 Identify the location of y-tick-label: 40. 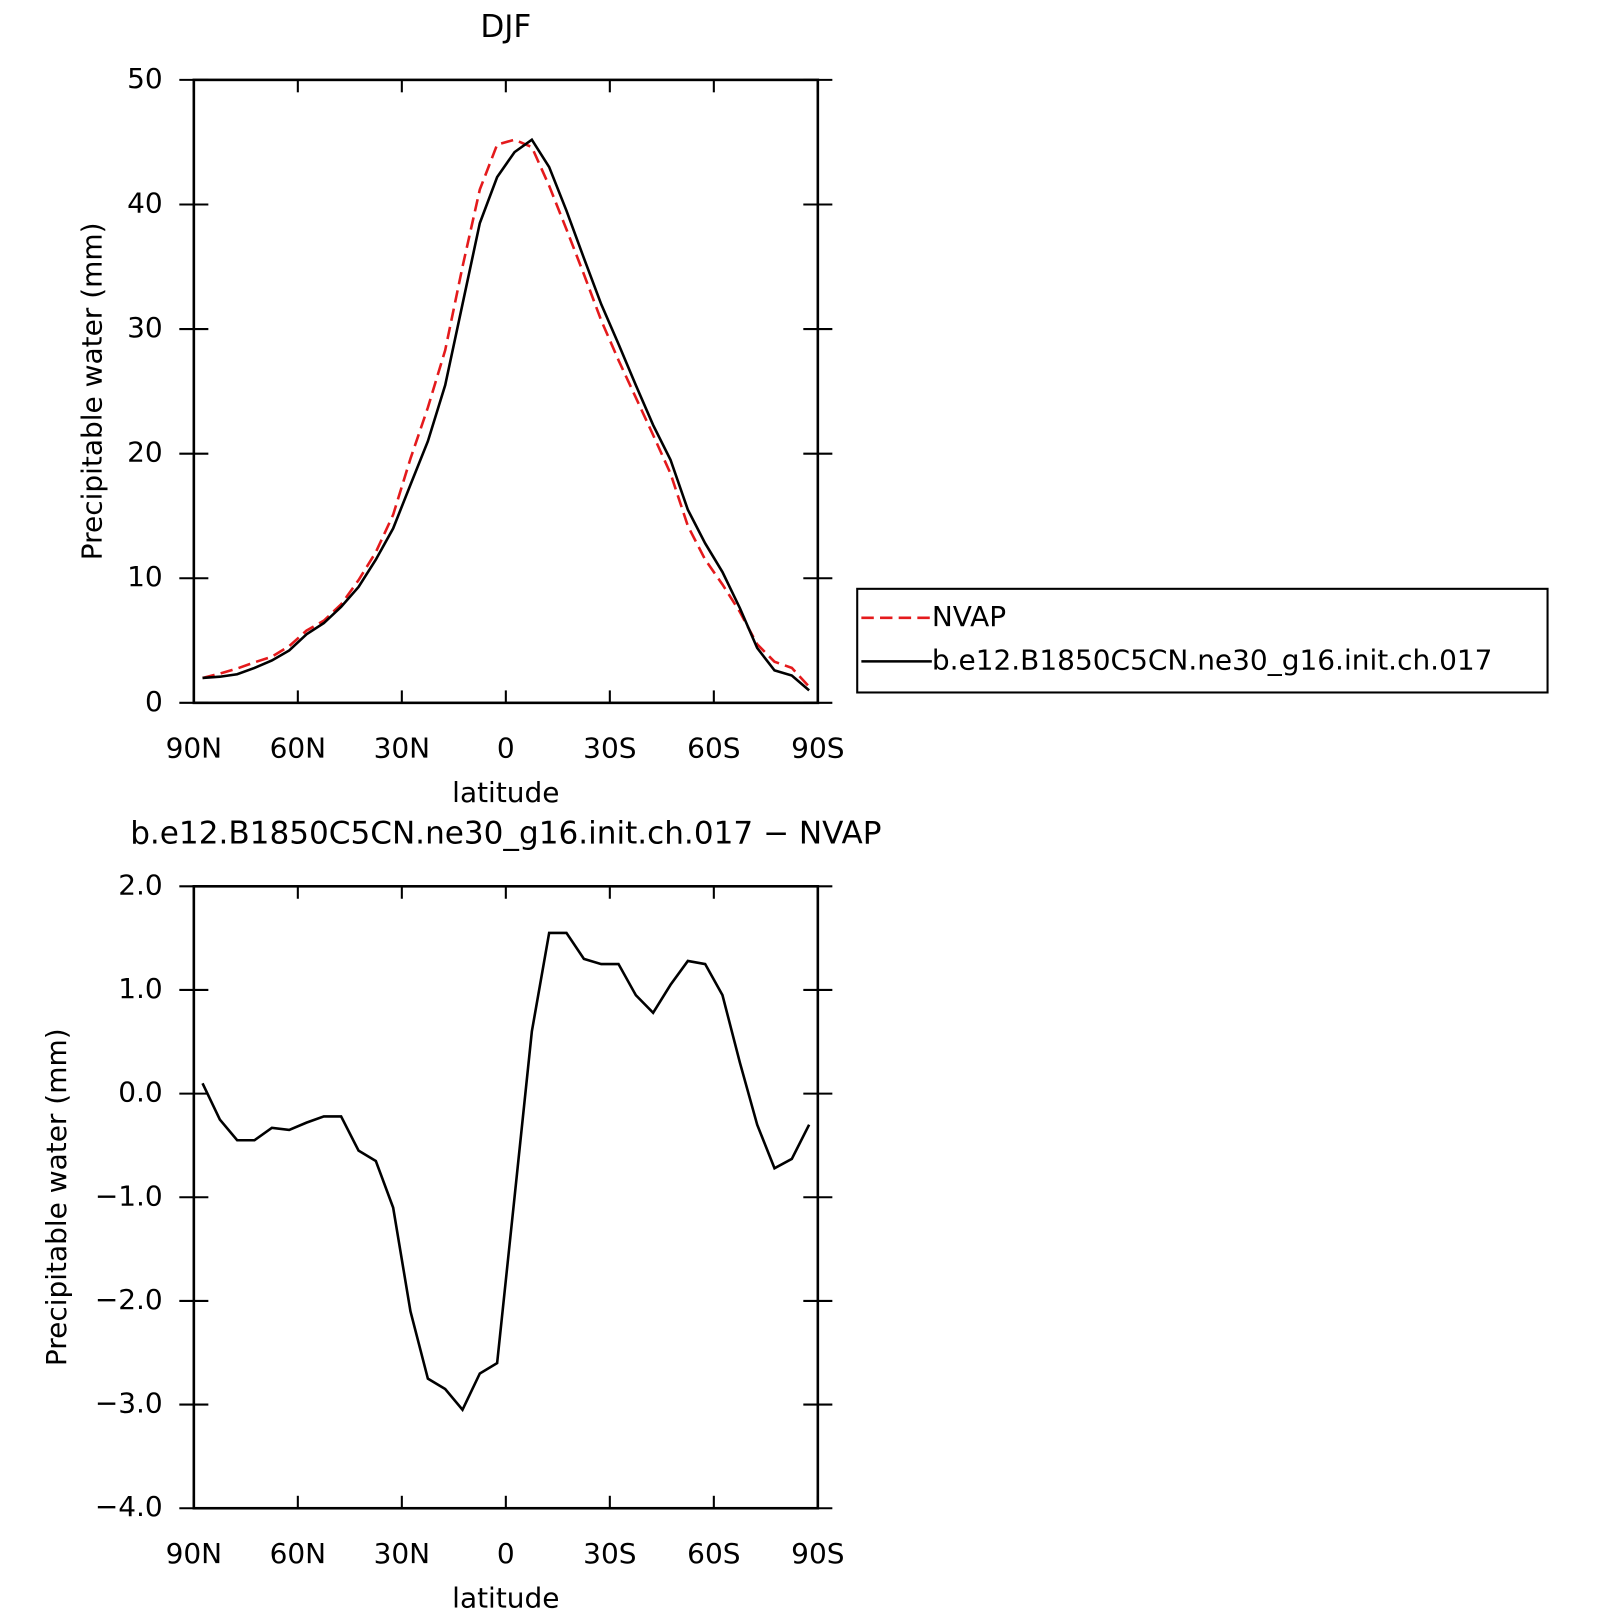
(145, 202).